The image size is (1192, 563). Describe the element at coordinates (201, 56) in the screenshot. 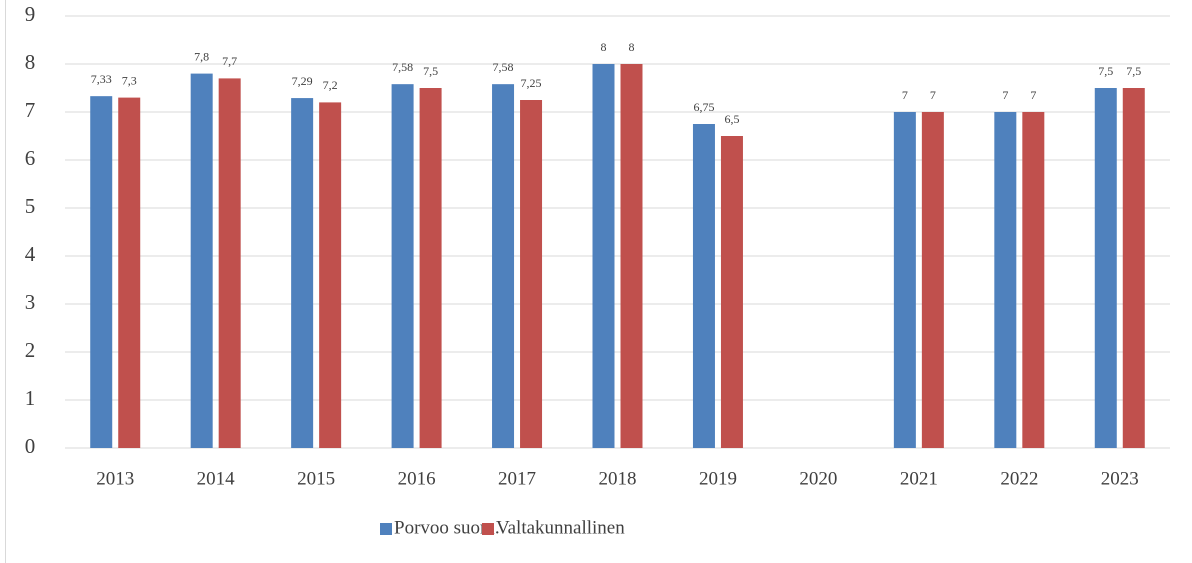

I see `value-label: 7,8` at that location.